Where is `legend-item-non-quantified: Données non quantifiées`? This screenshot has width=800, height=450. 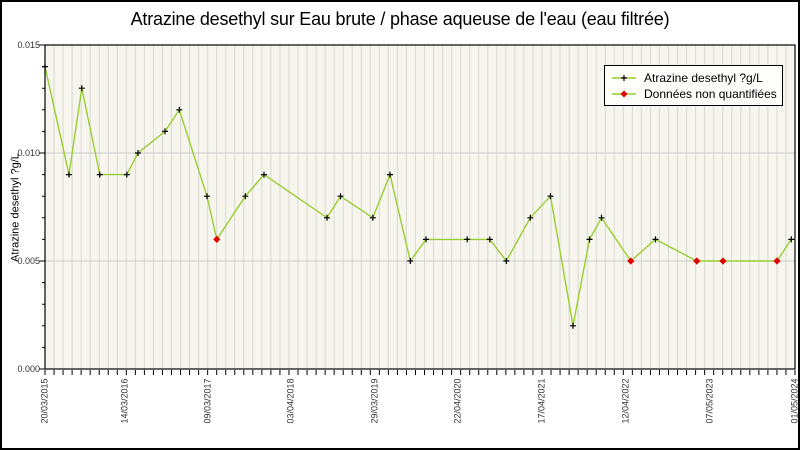 legend-item-non-quantified: Données non quantifiées is located at coordinates (694, 94).